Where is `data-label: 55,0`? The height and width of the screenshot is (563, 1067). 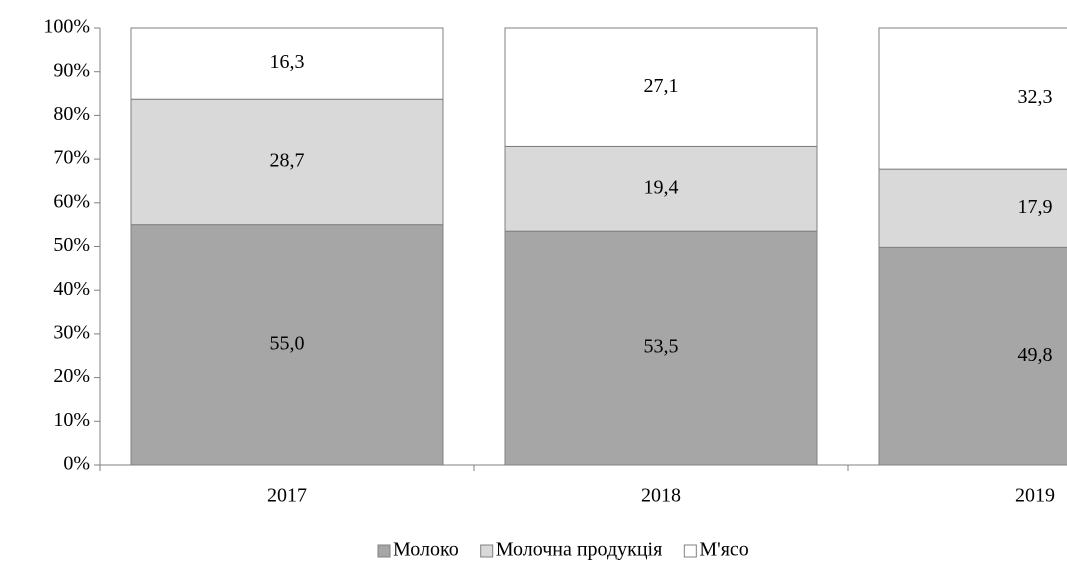 data-label: 55,0 is located at coordinates (287, 343).